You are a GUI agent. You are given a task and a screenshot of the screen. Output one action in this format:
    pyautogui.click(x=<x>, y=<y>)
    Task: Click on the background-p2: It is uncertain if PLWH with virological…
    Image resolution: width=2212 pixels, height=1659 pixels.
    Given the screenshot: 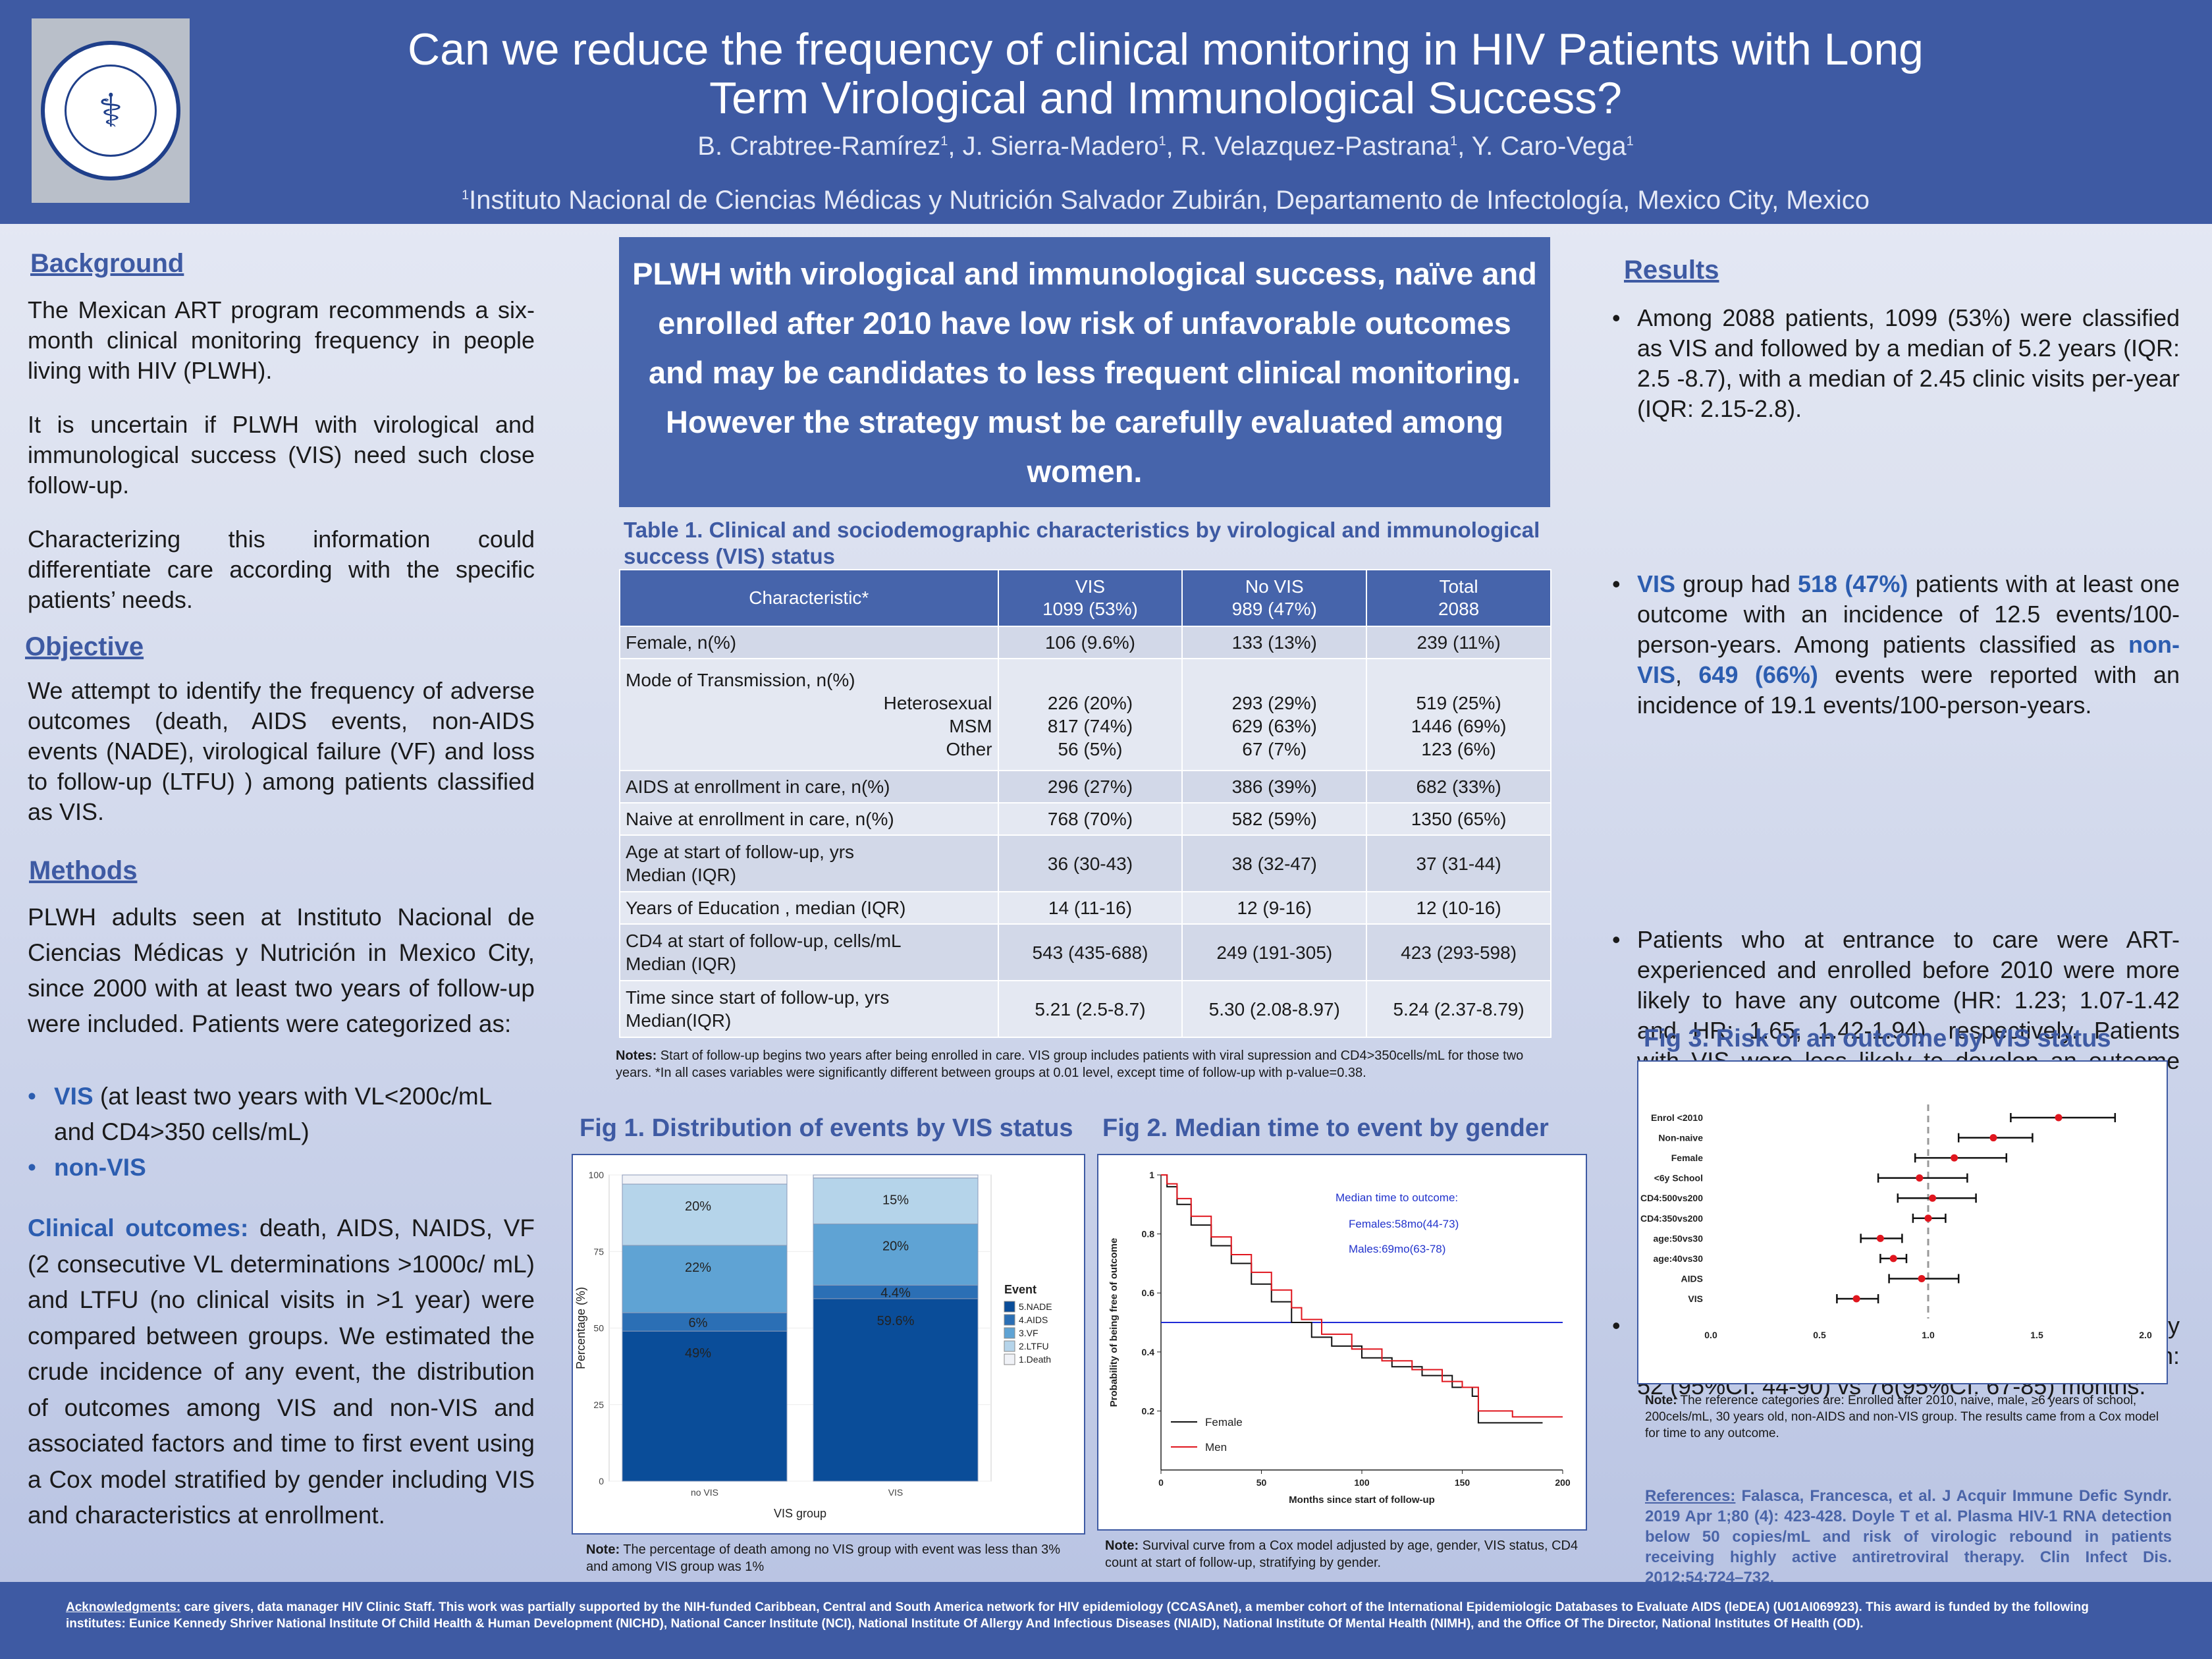 What is the action you would take?
    pyautogui.click(x=281, y=455)
    